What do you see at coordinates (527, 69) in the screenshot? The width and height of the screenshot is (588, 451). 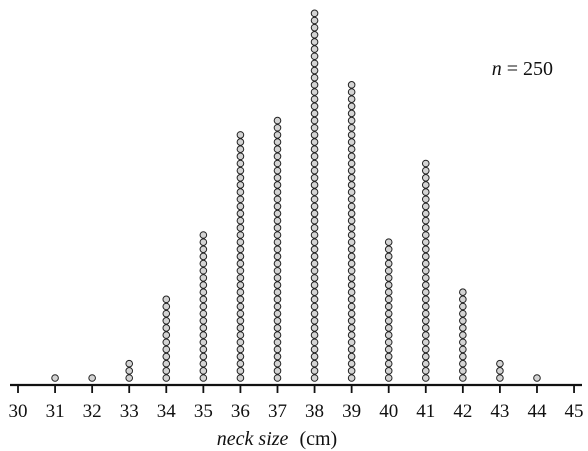 I see `sample-size-value: = 250` at bounding box center [527, 69].